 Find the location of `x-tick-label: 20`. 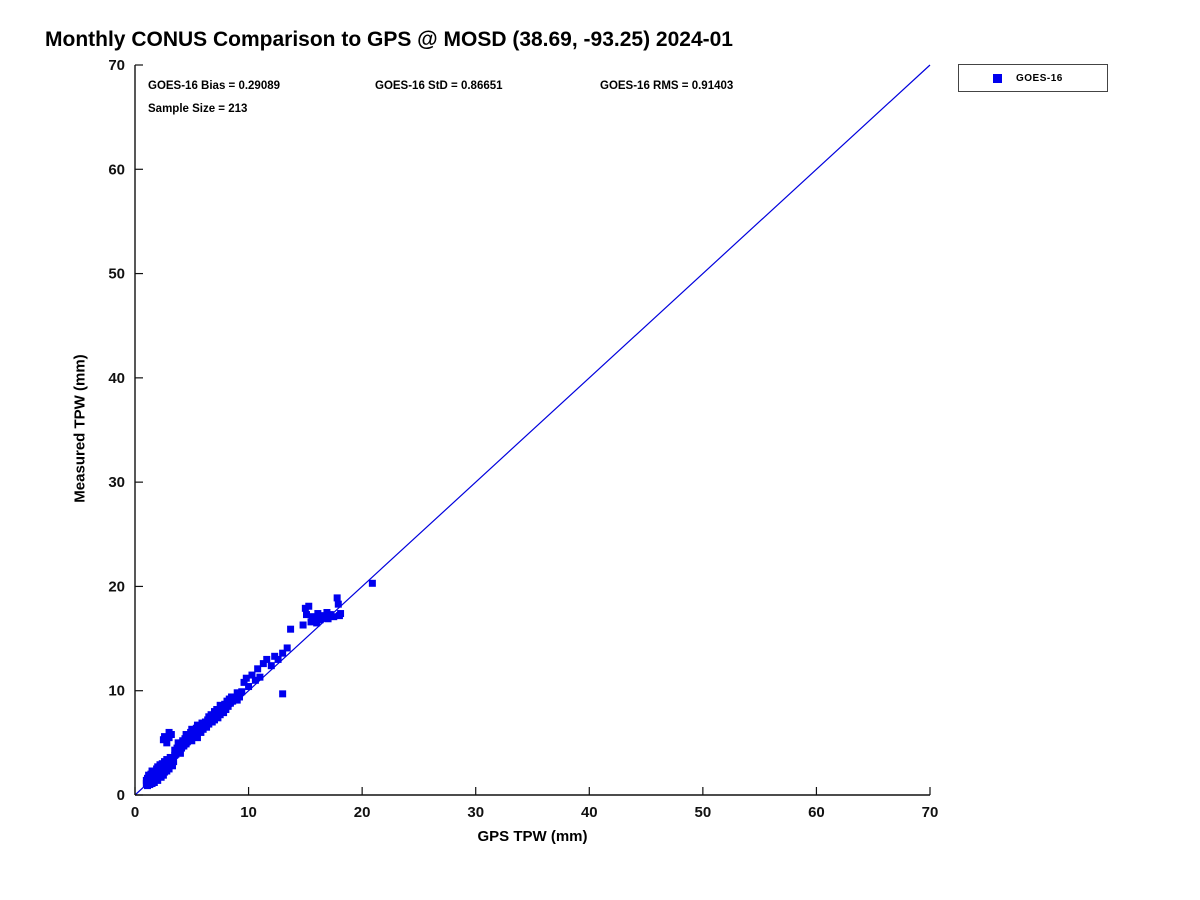

x-tick-label: 20 is located at coordinates (362, 812).